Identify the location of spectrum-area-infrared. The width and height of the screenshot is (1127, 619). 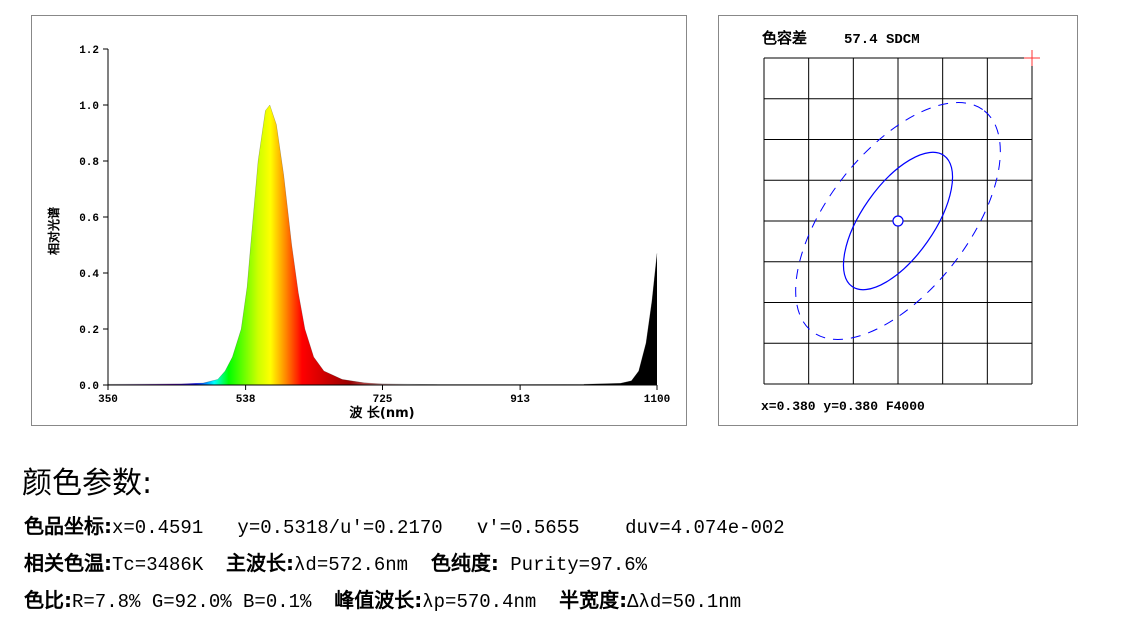
(620, 319).